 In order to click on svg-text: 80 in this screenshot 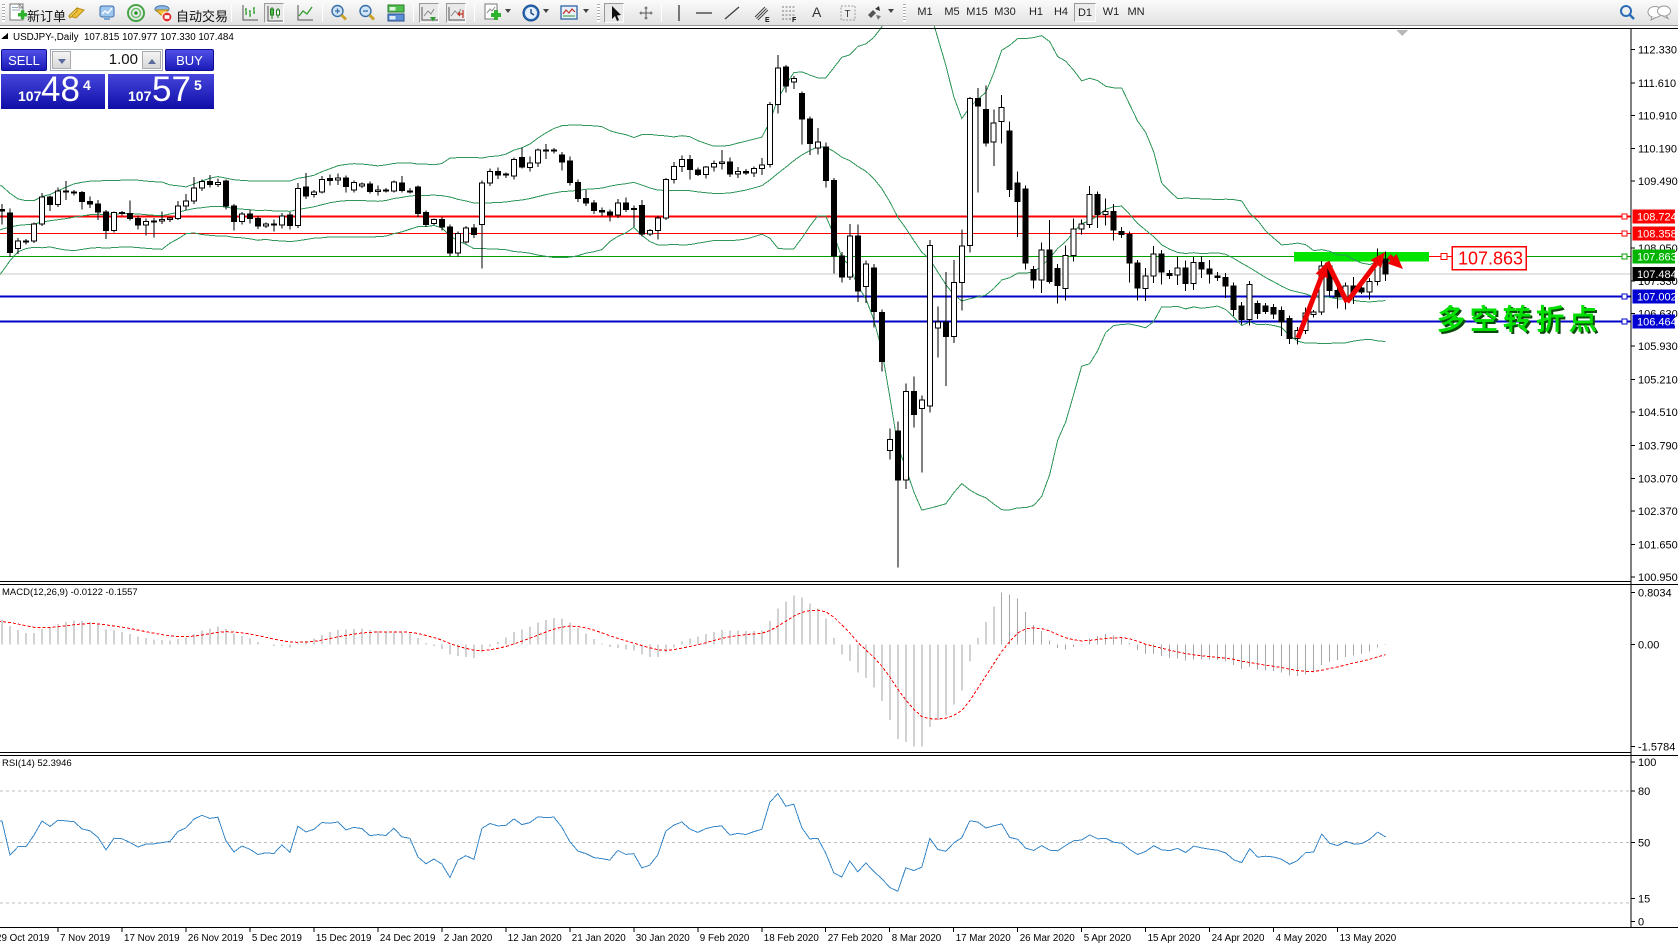, I will do `click(1644, 792)`.